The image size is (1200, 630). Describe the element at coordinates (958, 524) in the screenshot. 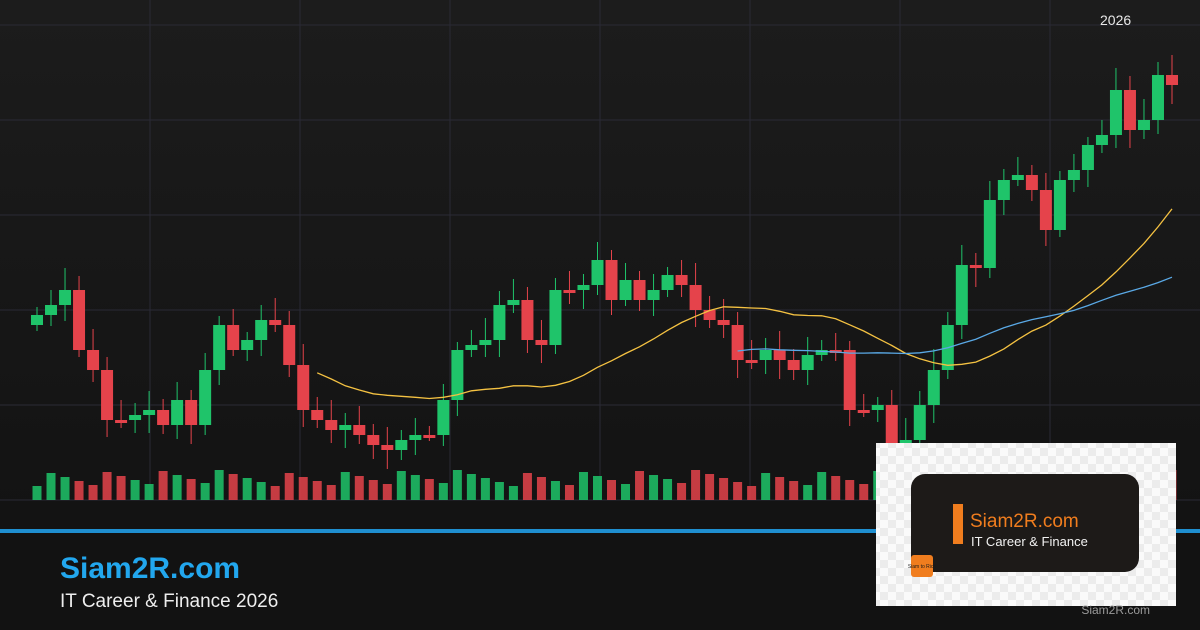

I see `logo-bar` at that location.